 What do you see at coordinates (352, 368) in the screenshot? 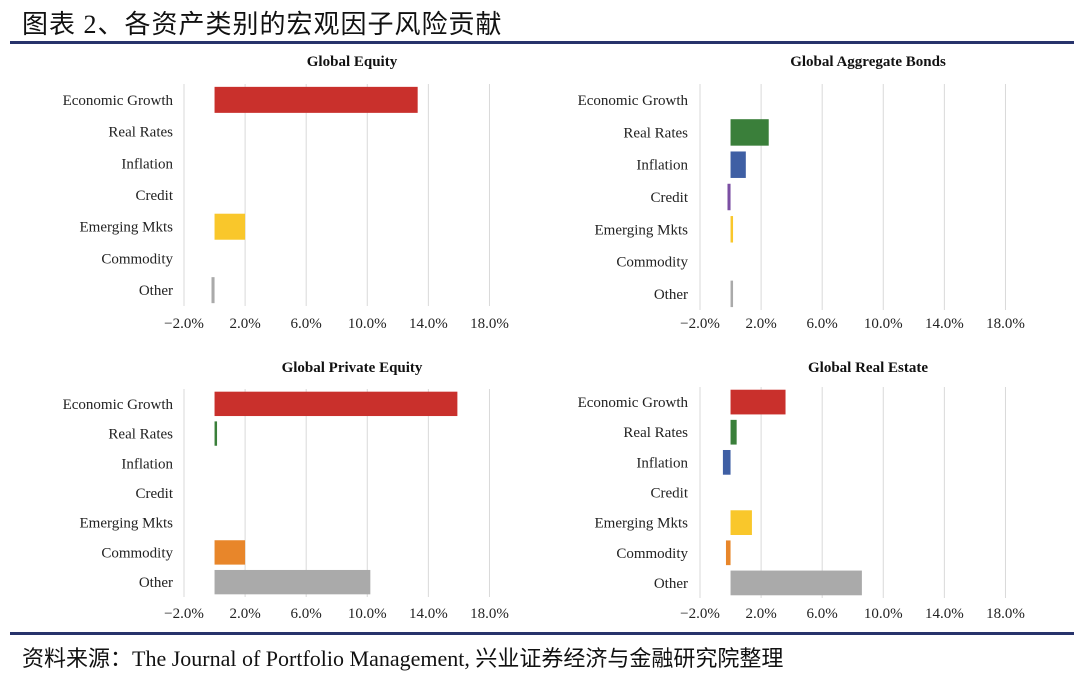
I see `chart-title: Global Private Equity` at bounding box center [352, 368].